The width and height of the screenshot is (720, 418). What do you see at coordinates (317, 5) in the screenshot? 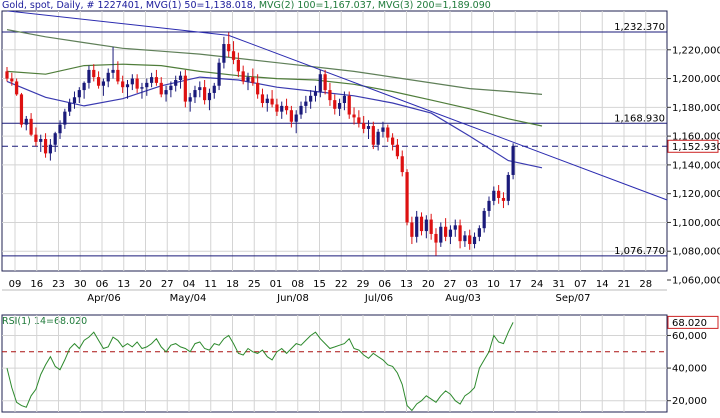
I see `header-ma2: MVG(2) 100=1,167.037,` at bounding box center [317, 5].